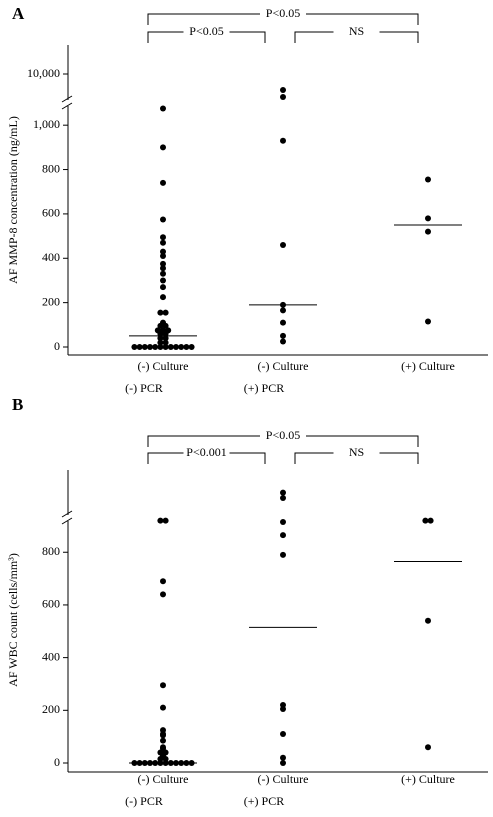 The height and width of the screenshot is (817, 493). What do you see at coordinates (51, 213) in the screenshot?
I see `y-tick-label: 600` at bounding box center [51, 213].